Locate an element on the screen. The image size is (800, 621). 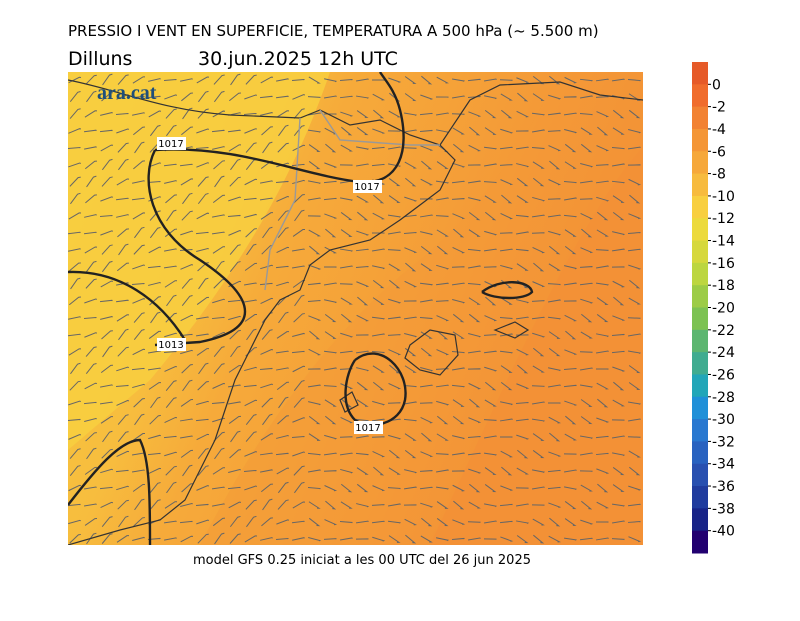
colorbar-segment is located at coordinates (700, 185).